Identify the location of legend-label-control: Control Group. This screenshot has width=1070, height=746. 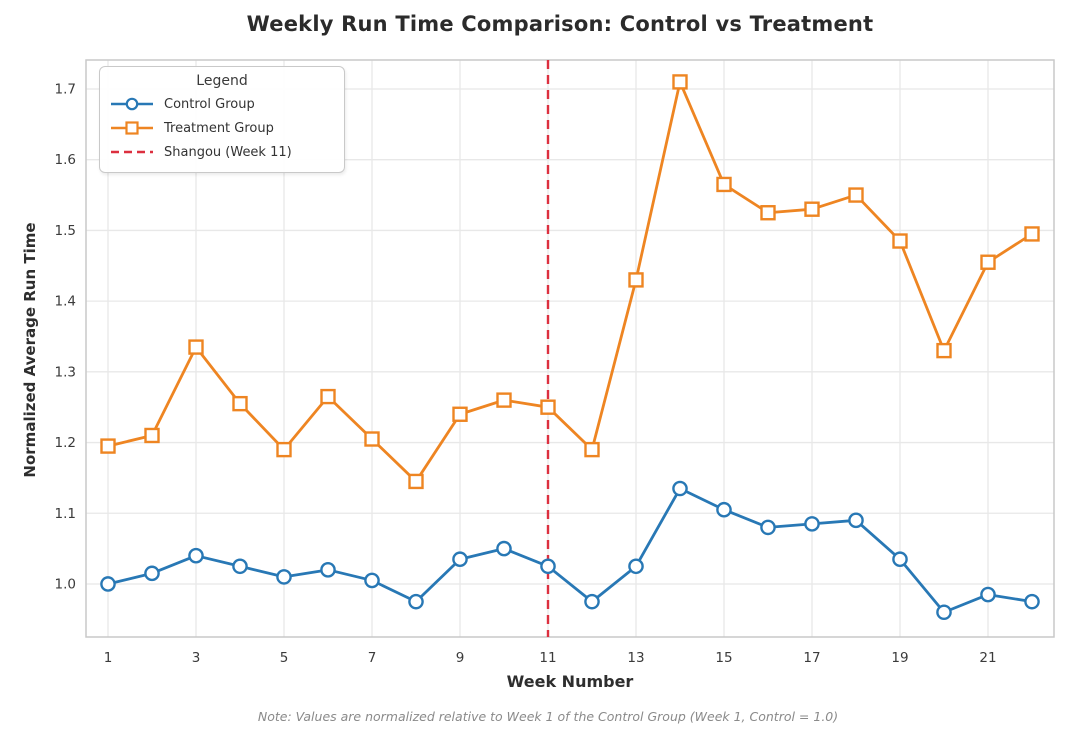
(209, 104).